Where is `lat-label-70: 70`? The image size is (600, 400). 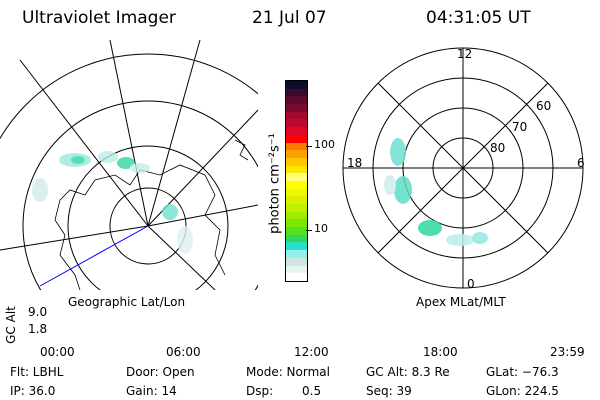
lat-label-70: 70 is located at coordinates (520, 127).